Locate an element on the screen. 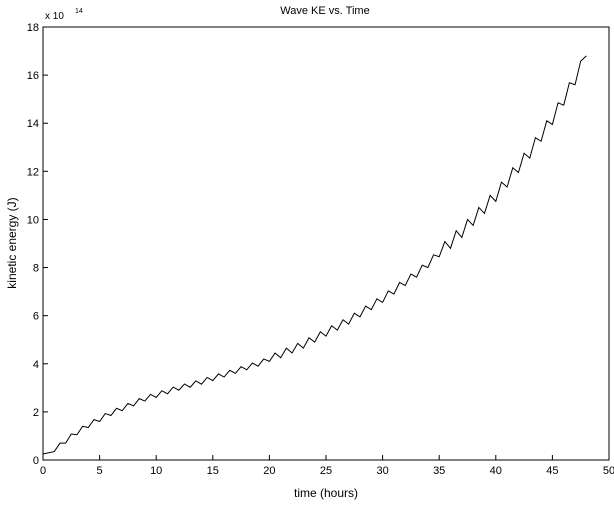 The image size is (614, 505). y-tick-label: 6 is located at coordinates (36, 317).